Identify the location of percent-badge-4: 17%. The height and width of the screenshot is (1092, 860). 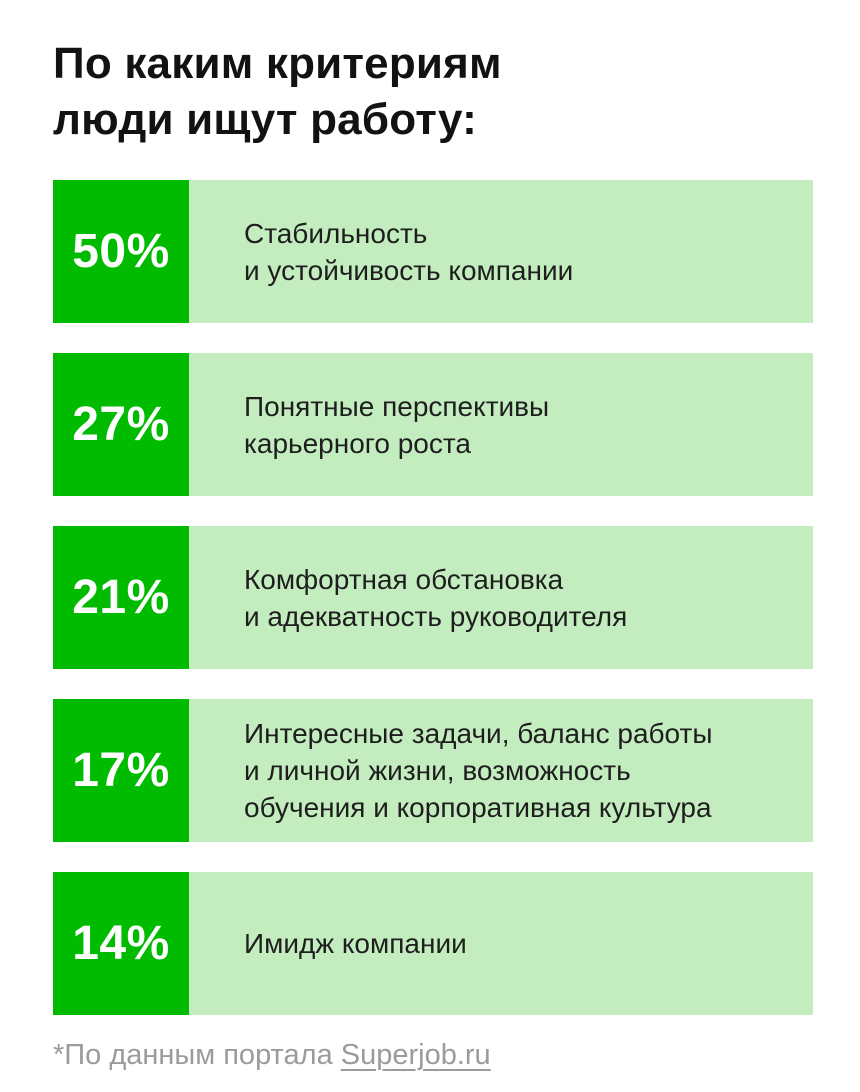
(121, 770).